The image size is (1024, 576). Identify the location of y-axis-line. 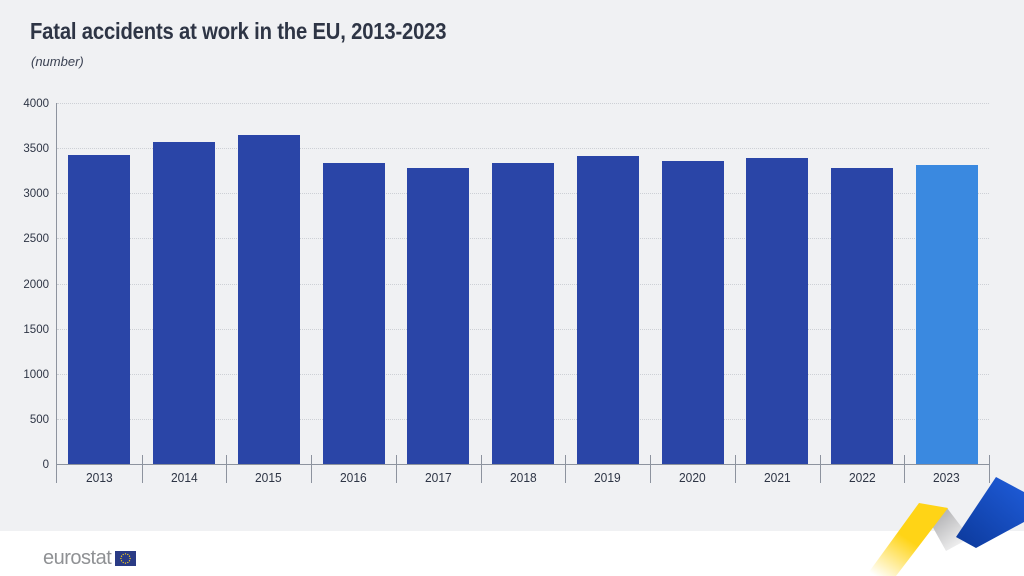
(56, 293).